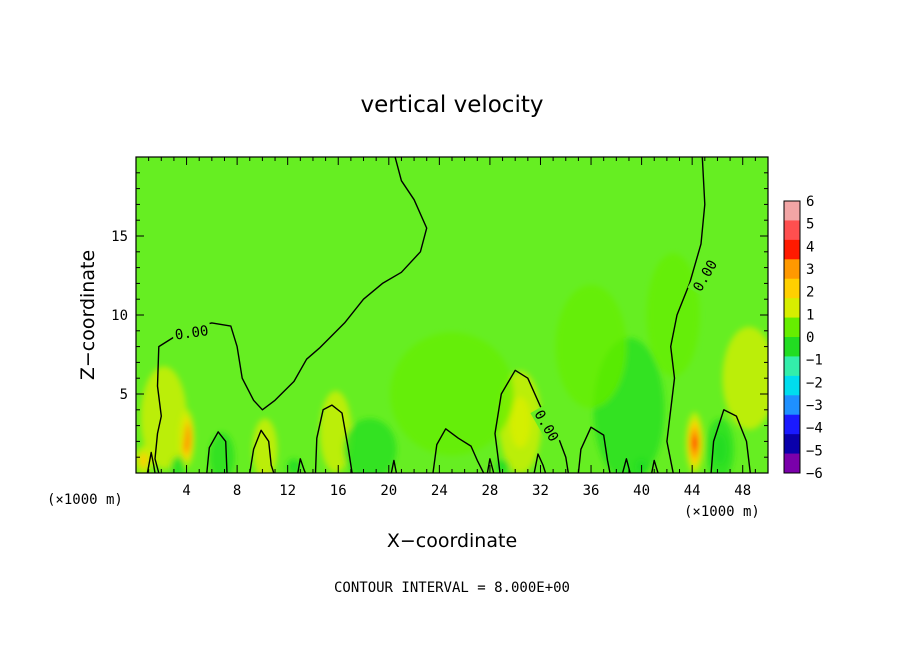  What do you see at coordinates (810, 315) in the screenshot?
I see `colorbar-label: 1` at bounding box center [810, 315].